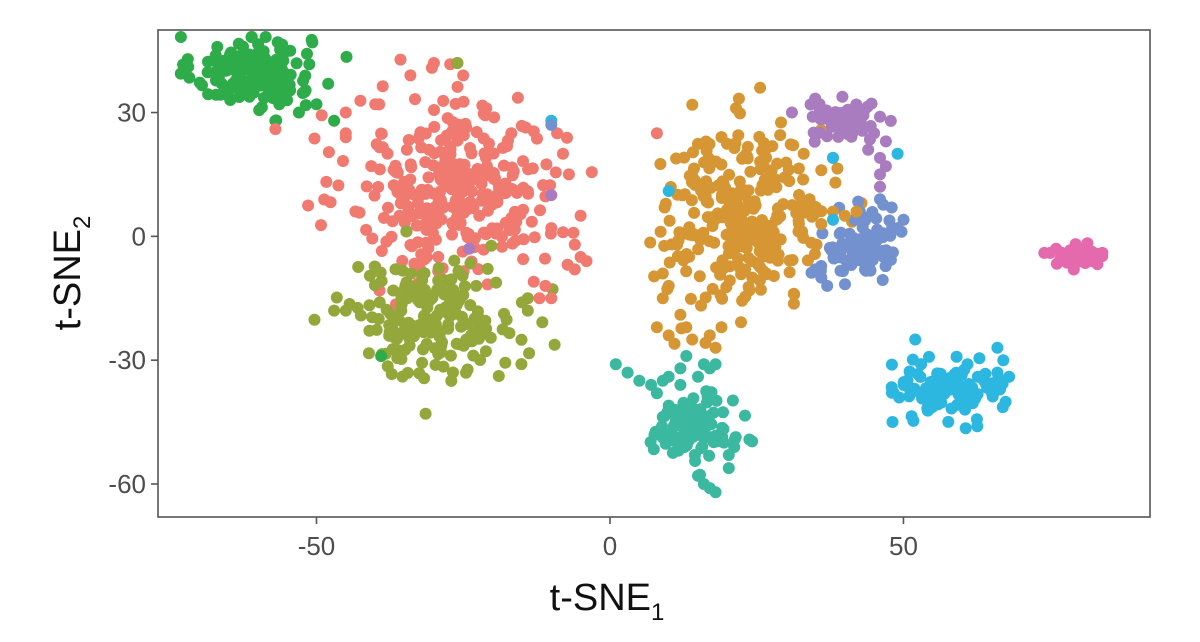  What do you see at coordinates (1076, 262) in the screenshot?
I see `cluster-9-point` at bounding box center [1076, 262].